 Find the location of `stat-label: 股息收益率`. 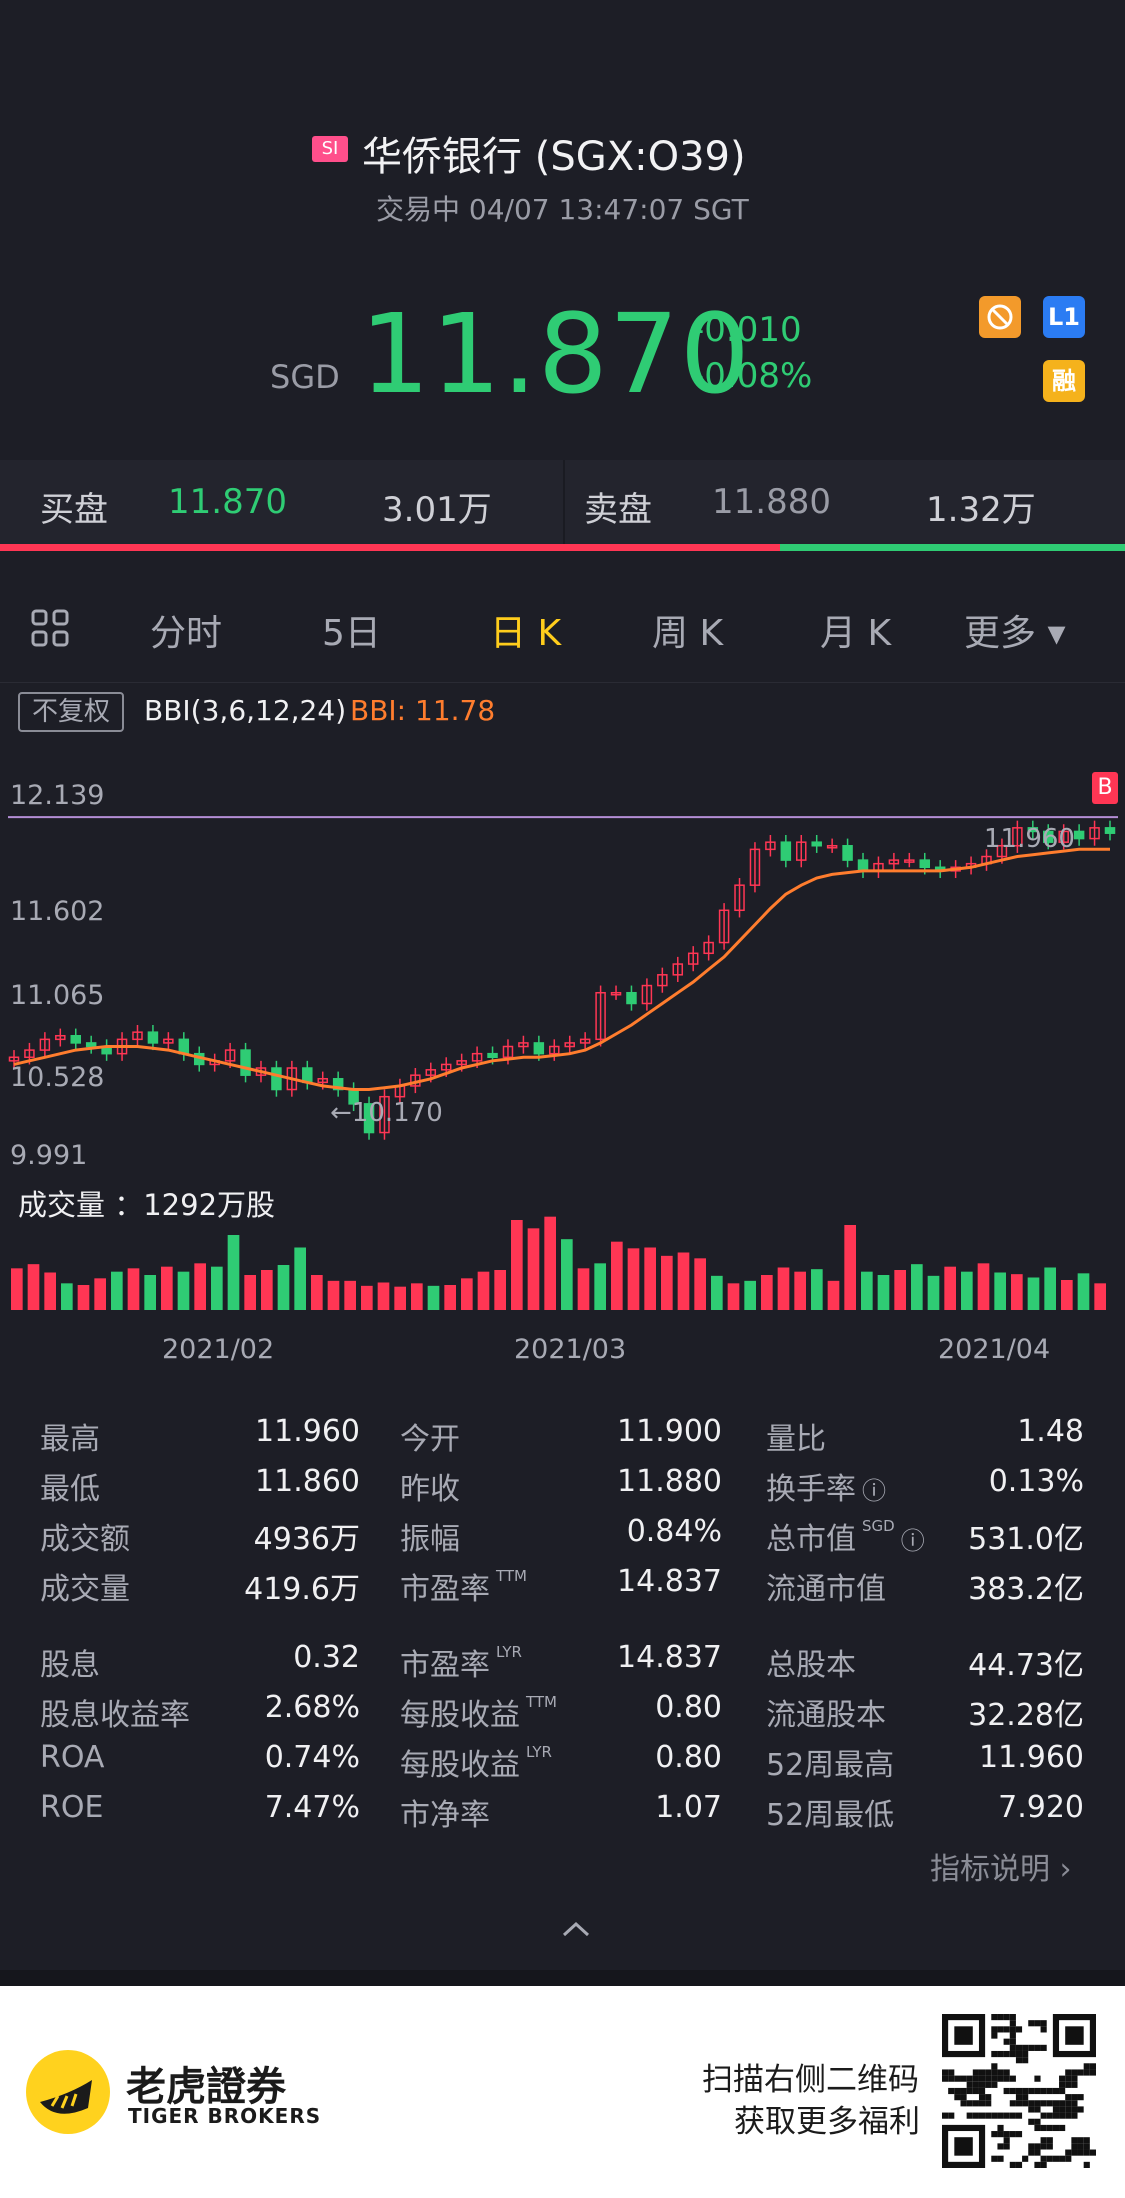

stat-label: 股息收益率 is located at coordinates (115, 1715).